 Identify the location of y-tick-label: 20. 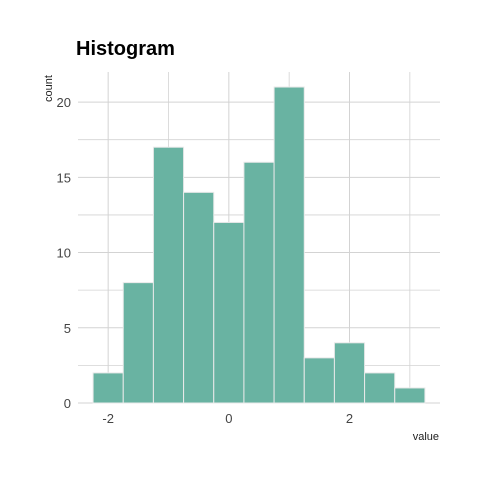
(64, 102).